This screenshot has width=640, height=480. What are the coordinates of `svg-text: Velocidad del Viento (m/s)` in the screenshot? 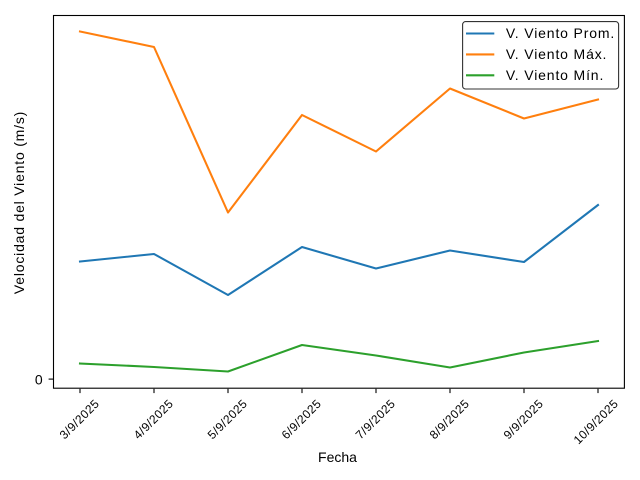 It's located at (19, 202).